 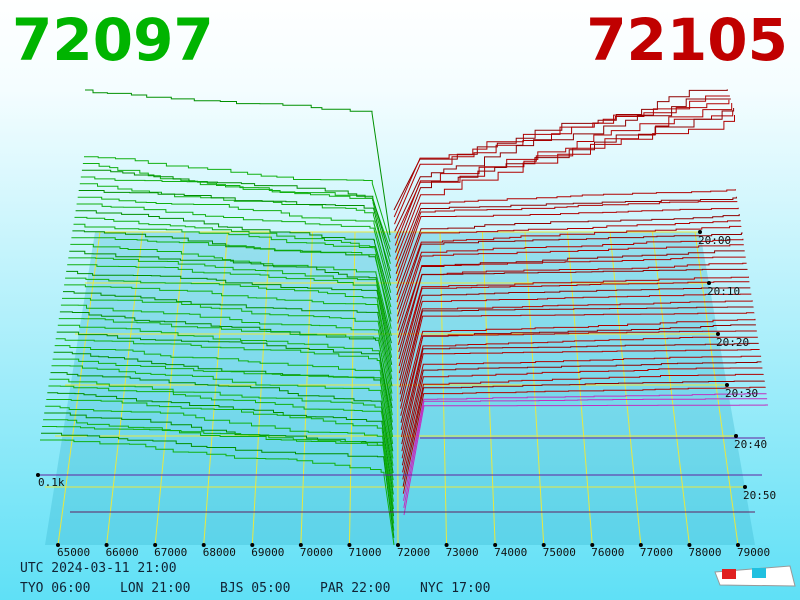 I want to click on price-label: 69000, so click(x=267, y=552).